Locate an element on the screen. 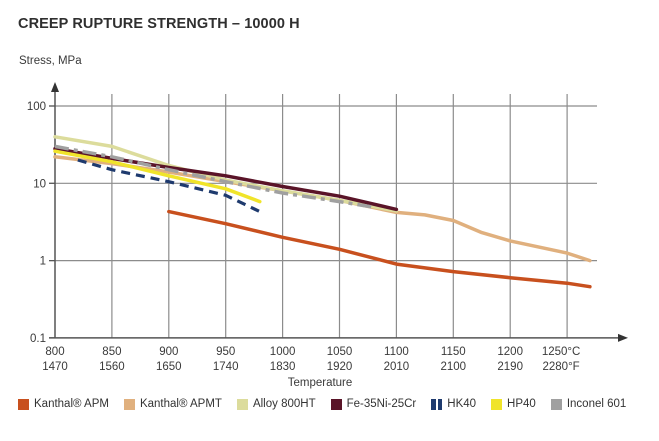 This screenshot has height=441, width=659. legend-label: Alloy 800HT is located at coordinates (284, 404).